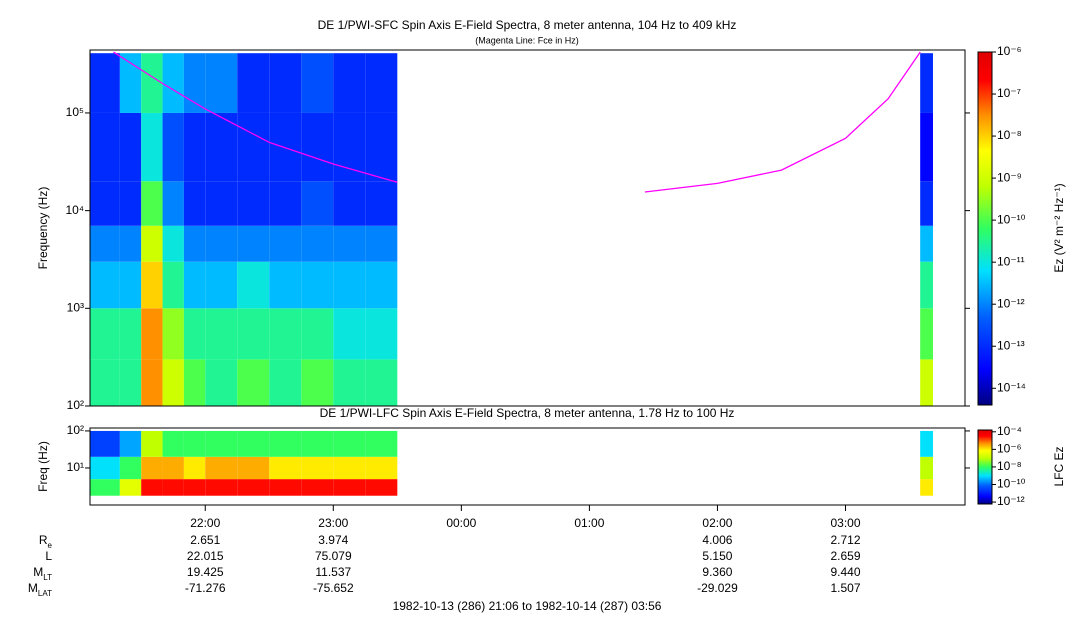 The image size is (1083, 620). I want to click on x-tick-label: 23:00, so click(333, 523).